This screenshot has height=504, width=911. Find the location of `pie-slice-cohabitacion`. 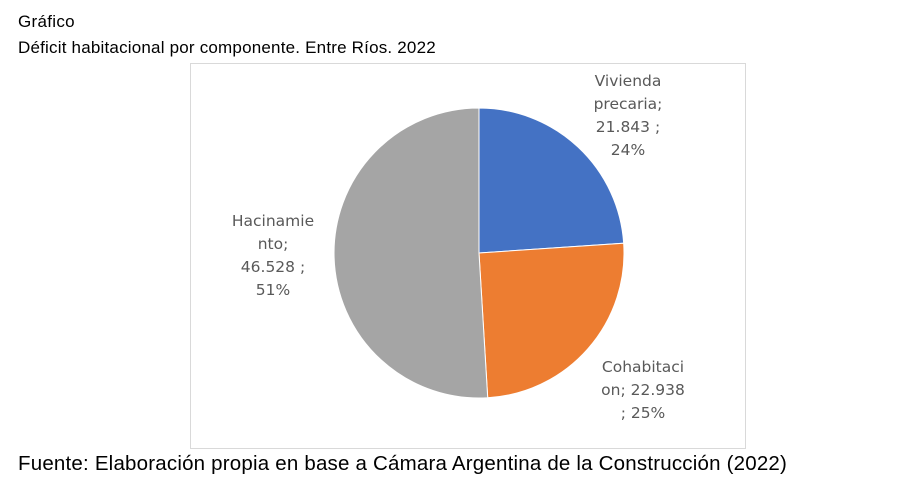

pie-slice-cohabitacion is located at coordinates (551, 320).